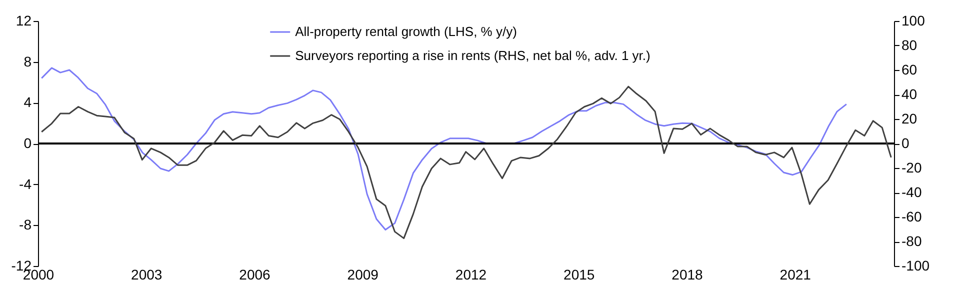  What do you see at coordinates (914, 20) in the screenshot?
I see `y2-tick-label: 100` at bounding box center [914, 20].